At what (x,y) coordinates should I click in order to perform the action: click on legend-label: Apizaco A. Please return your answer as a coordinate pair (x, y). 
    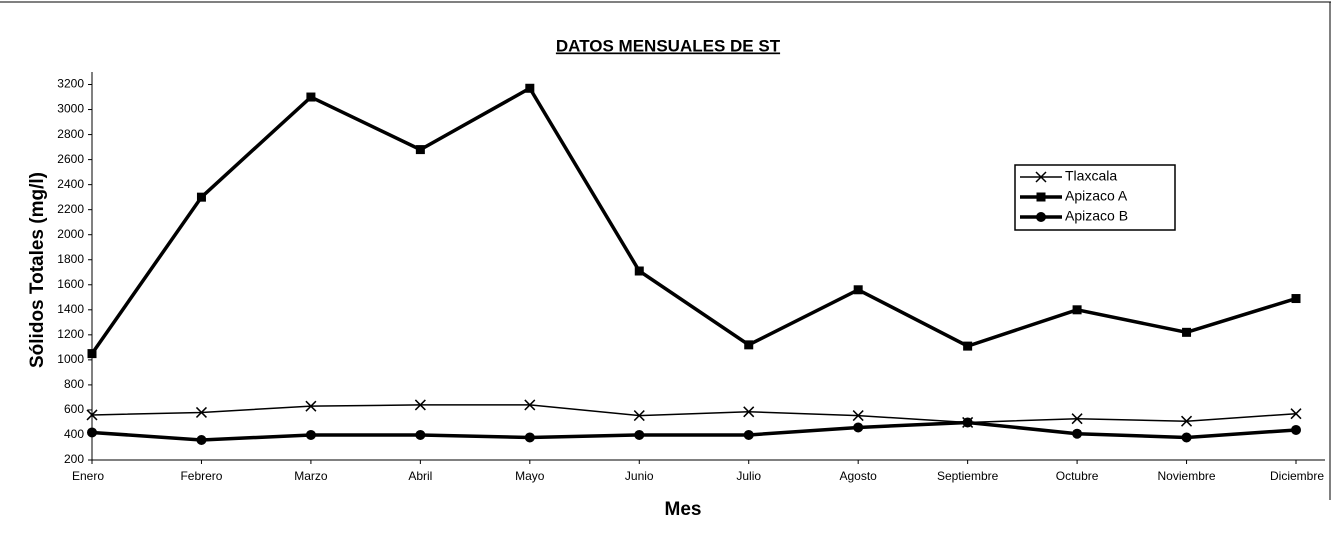
    Looking at the image, I should click on (1096, 196).